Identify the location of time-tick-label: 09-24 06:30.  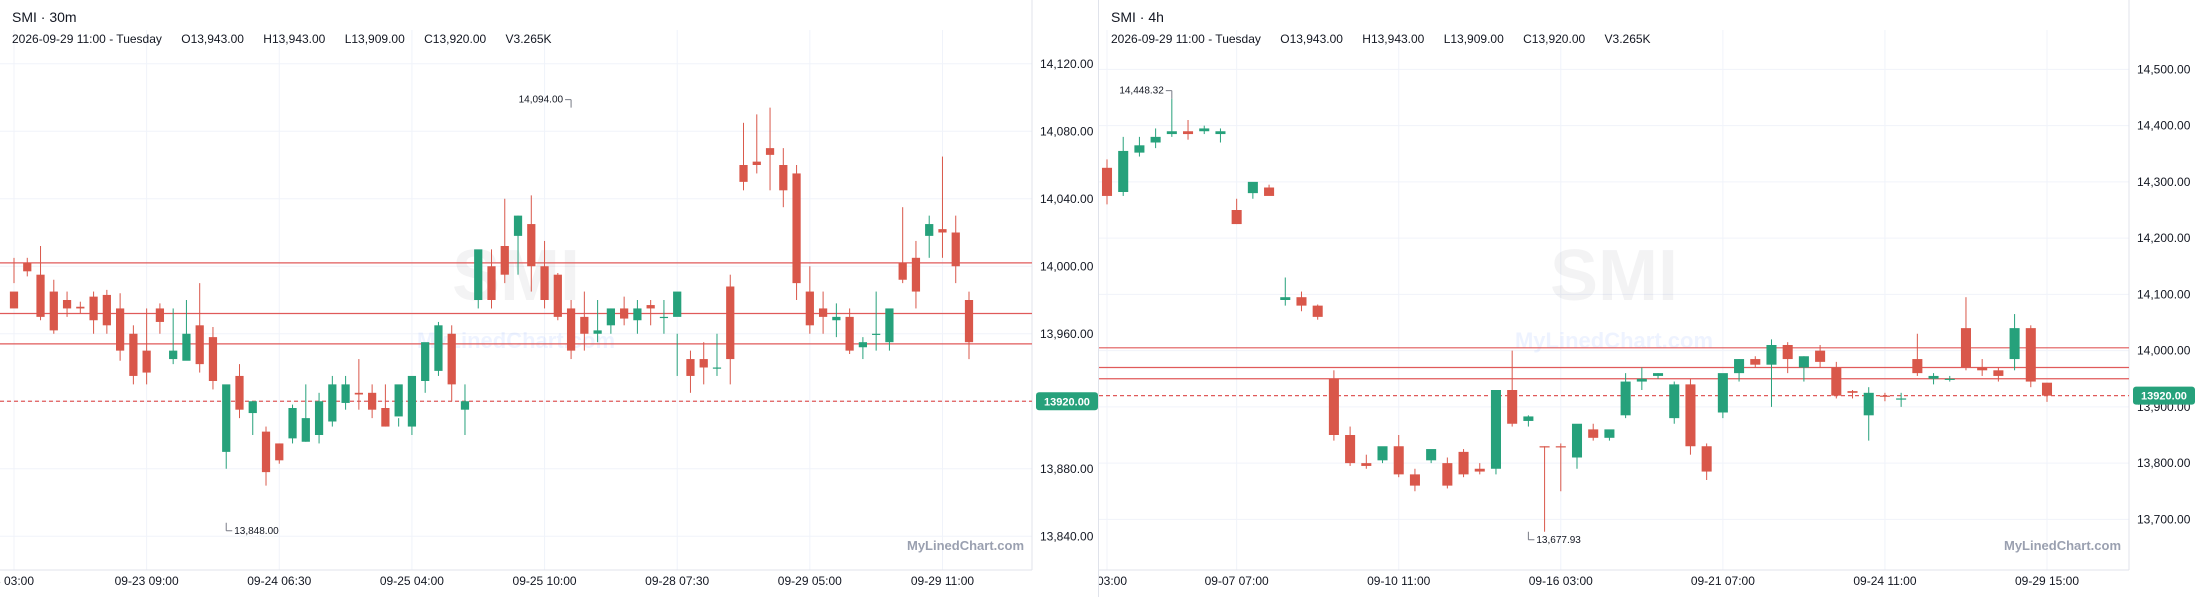
(279, 581).